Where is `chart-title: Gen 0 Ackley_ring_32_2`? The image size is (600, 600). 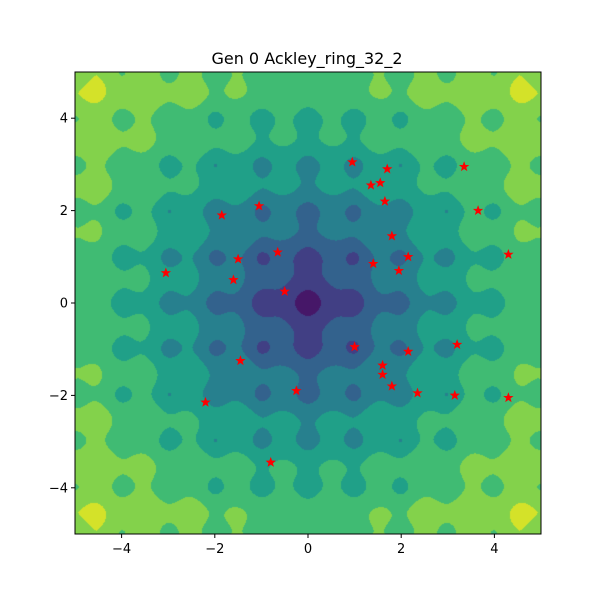
chart-title: Gen 0 Ackley_ring_32_2 is located at coordinates (306, 59).